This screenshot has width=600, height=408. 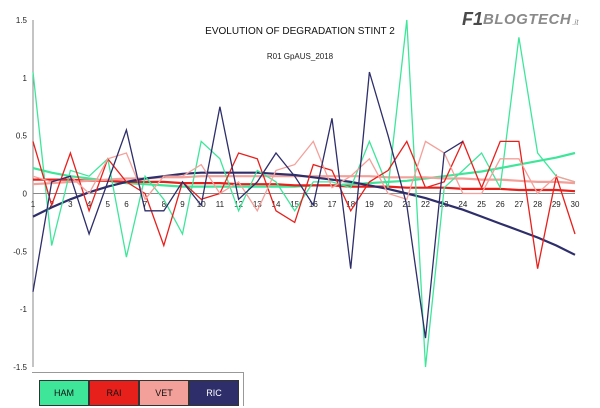 What do you see at coordinates (70, 204) in the screenshot?
I see `x-tick-label: 3` at bounding box center [70, 204].